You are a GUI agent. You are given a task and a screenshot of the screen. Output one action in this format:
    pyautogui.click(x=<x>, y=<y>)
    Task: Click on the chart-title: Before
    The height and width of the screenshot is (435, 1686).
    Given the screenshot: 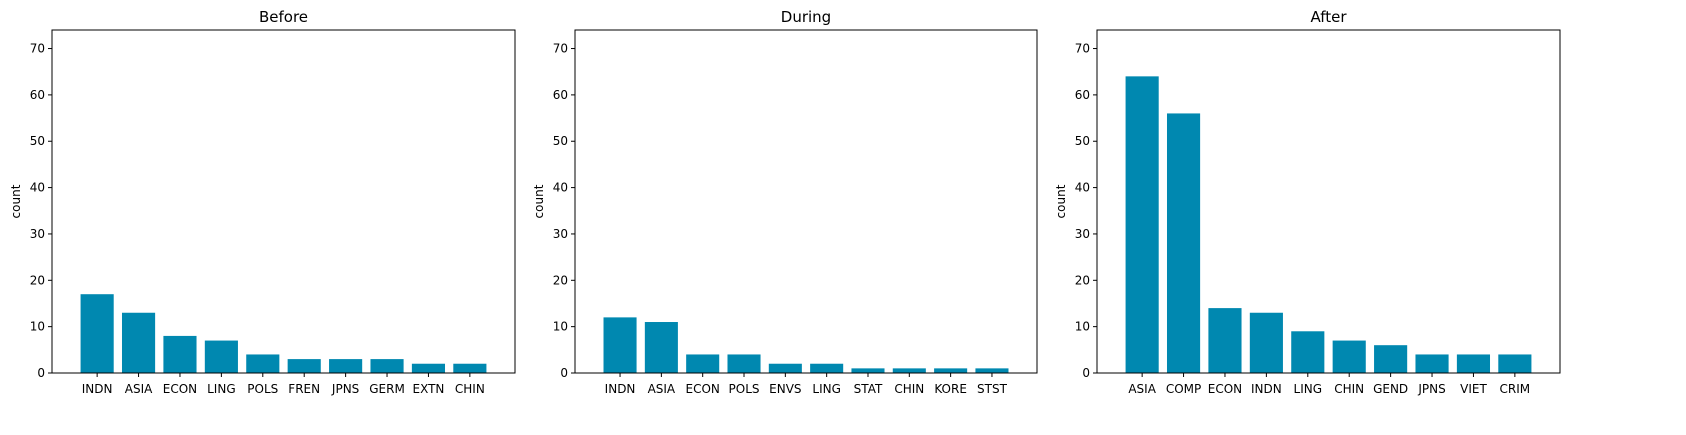 What is the action you would take?
    pyautogui.click(x=283, y=17)
    